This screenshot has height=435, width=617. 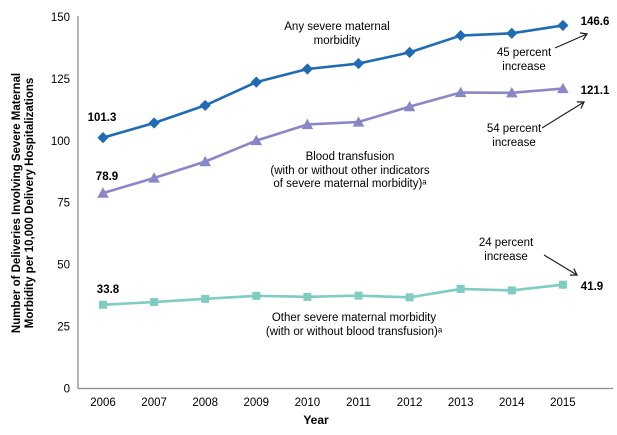 What do you see at coordinates (107, 177) in the screenshot?
I see `data-label-blood-start: 78.9` at bounding box center [107, 177].